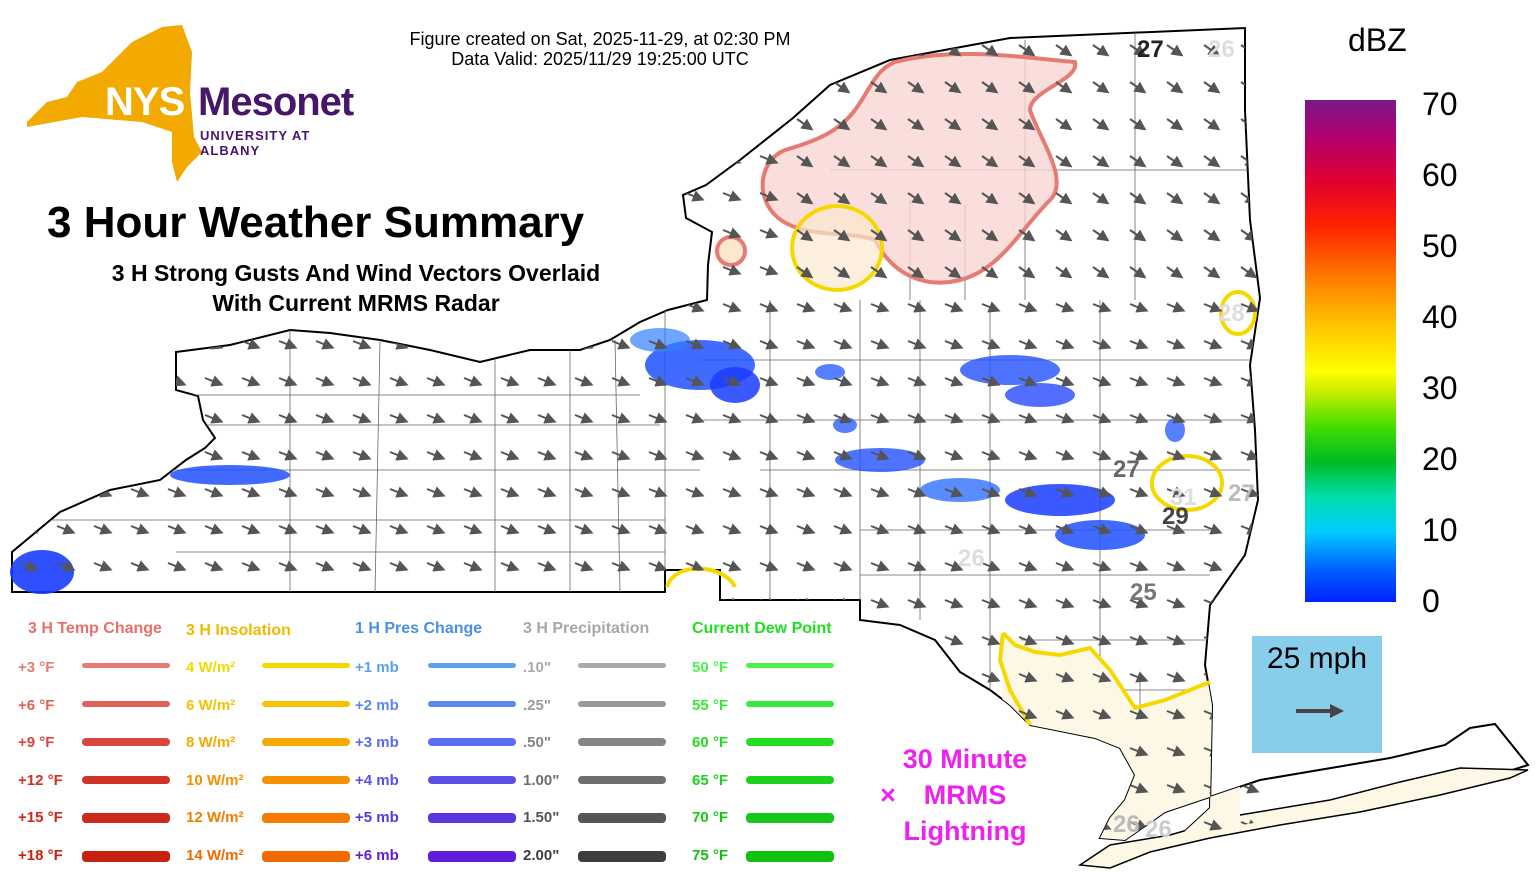 The width and height of the screenshot is (1536, 876). Describe the element at coordinates (1158, 829) in the screenshot. I see `gust-label: 26` at that location.